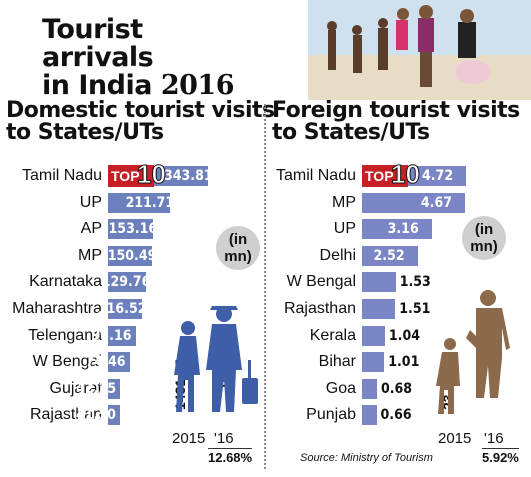  I want to click on foreign-growth-percent: 5.92%, so click(500, 456).